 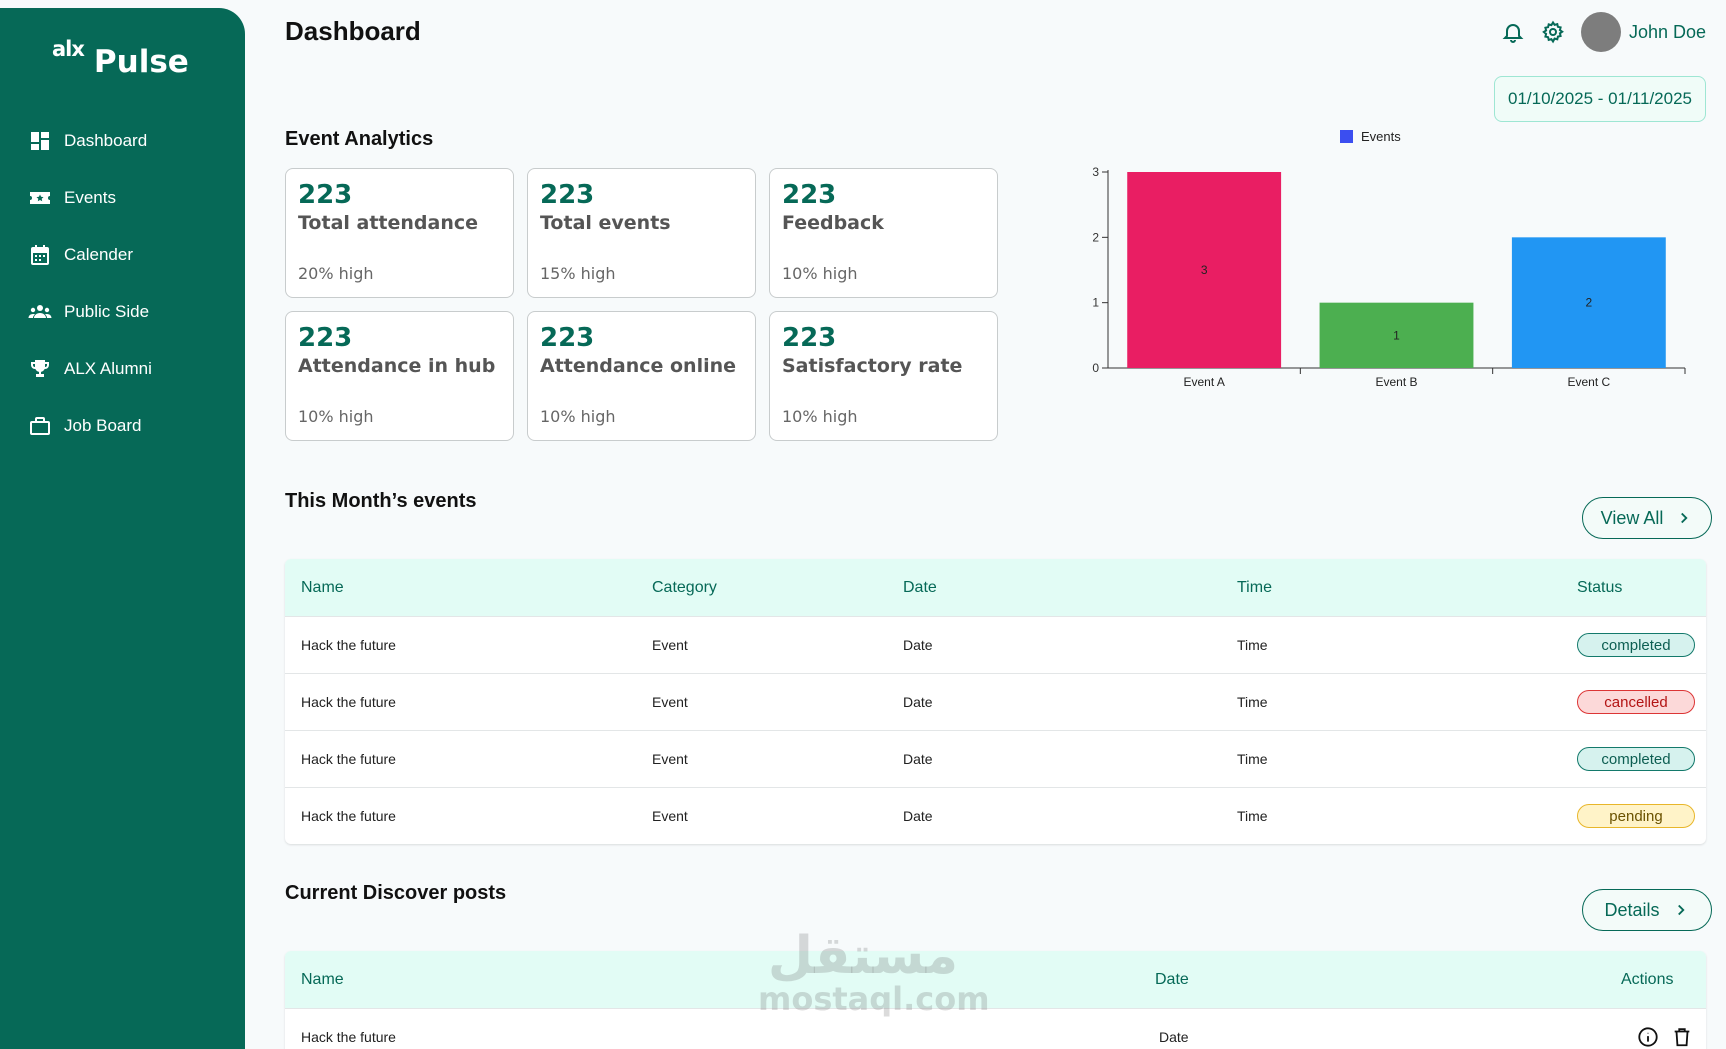 What do you see at coordinates (68, 49) in the screenshot?
I see `brand-prefix: alx` at bounding box center [68, 49].